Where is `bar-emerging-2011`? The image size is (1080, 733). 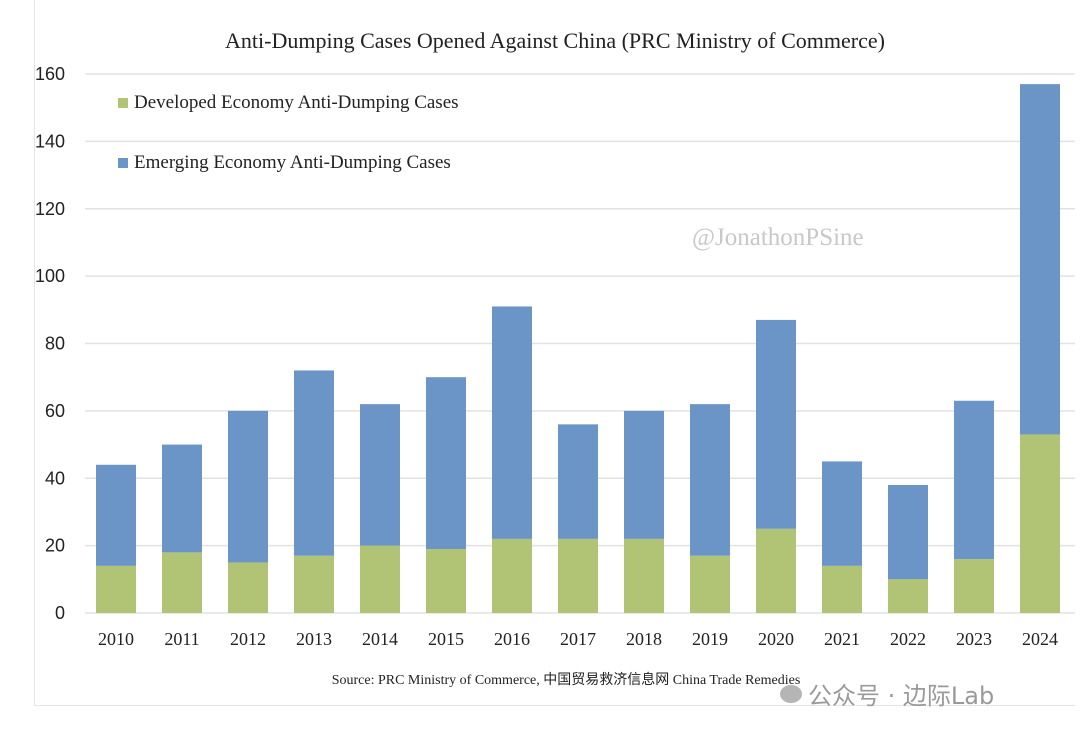
bar-emerging-2011 is located at coordinates (182, 498).